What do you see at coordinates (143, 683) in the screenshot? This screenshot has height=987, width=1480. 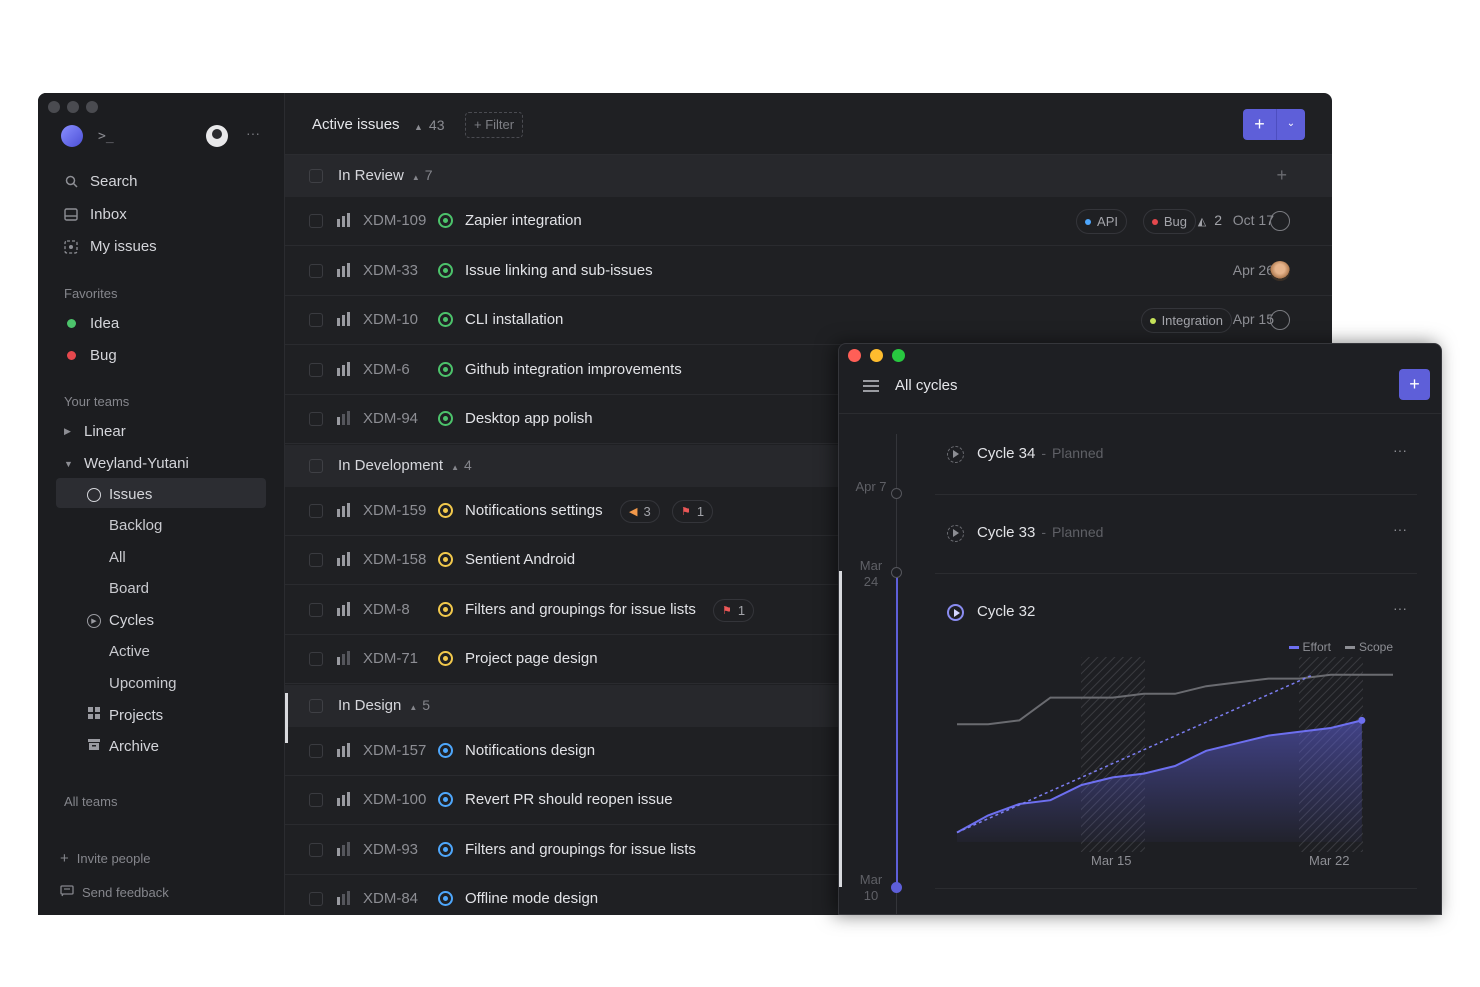 I see `team-item-upcoming: Upcoming` at bounding box center [143, 683].